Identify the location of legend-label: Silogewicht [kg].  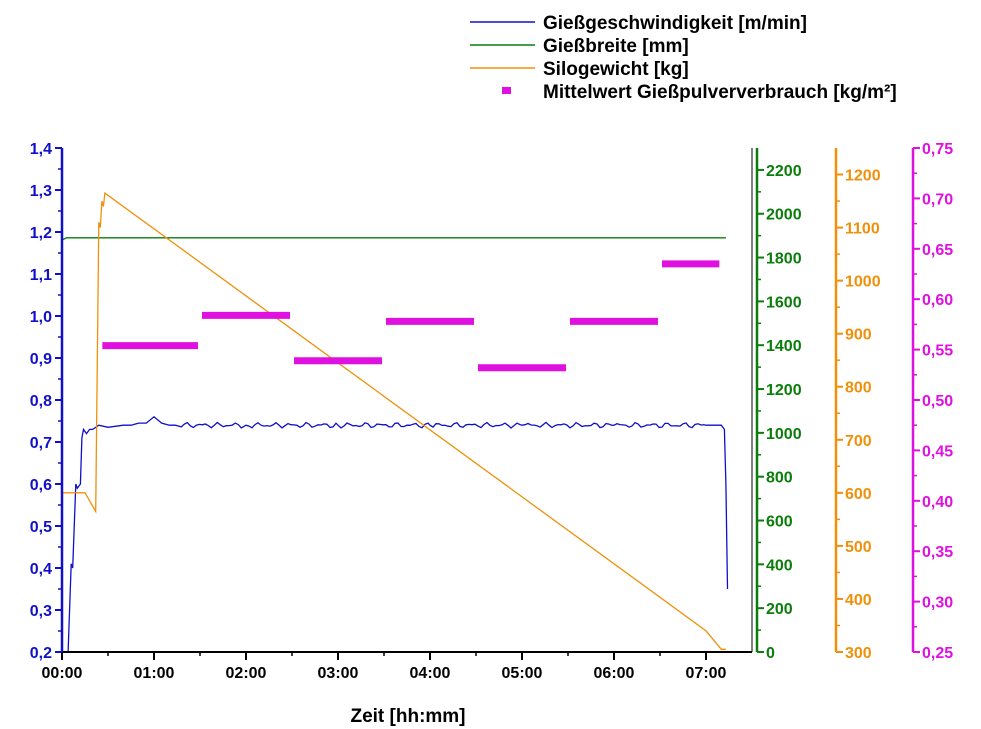
(616, 69).